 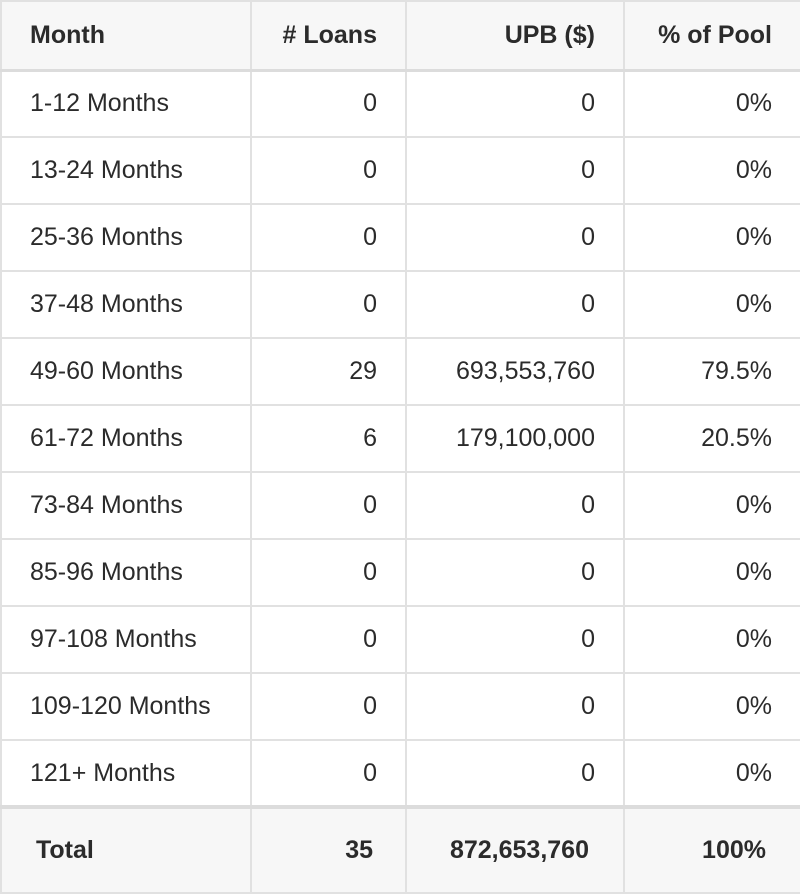 I want to click on cell-month: 25-36 Months, so click(x=126, y=237).